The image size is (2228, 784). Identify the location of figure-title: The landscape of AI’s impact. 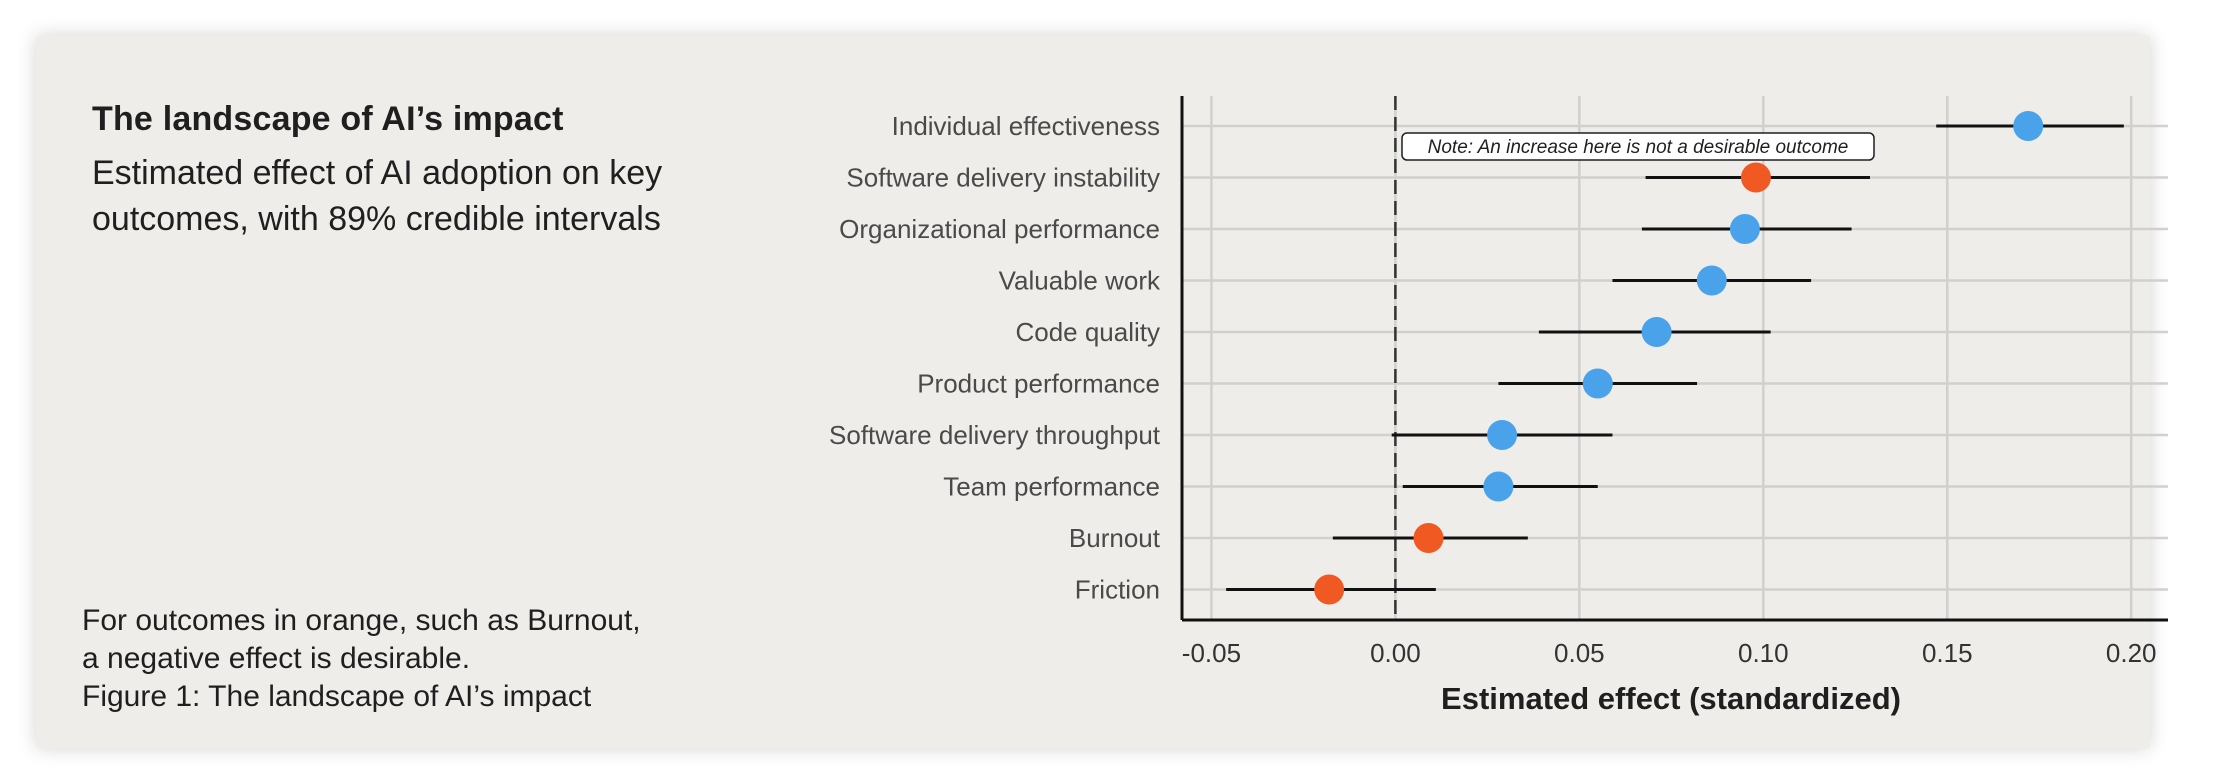
(328, 119).